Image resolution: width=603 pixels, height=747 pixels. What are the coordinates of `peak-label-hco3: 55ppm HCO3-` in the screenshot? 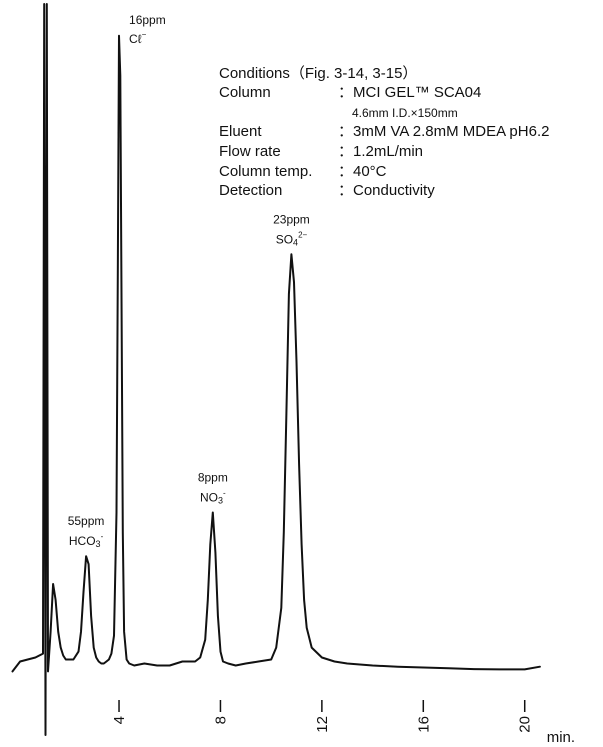 It's located at (86, 531).